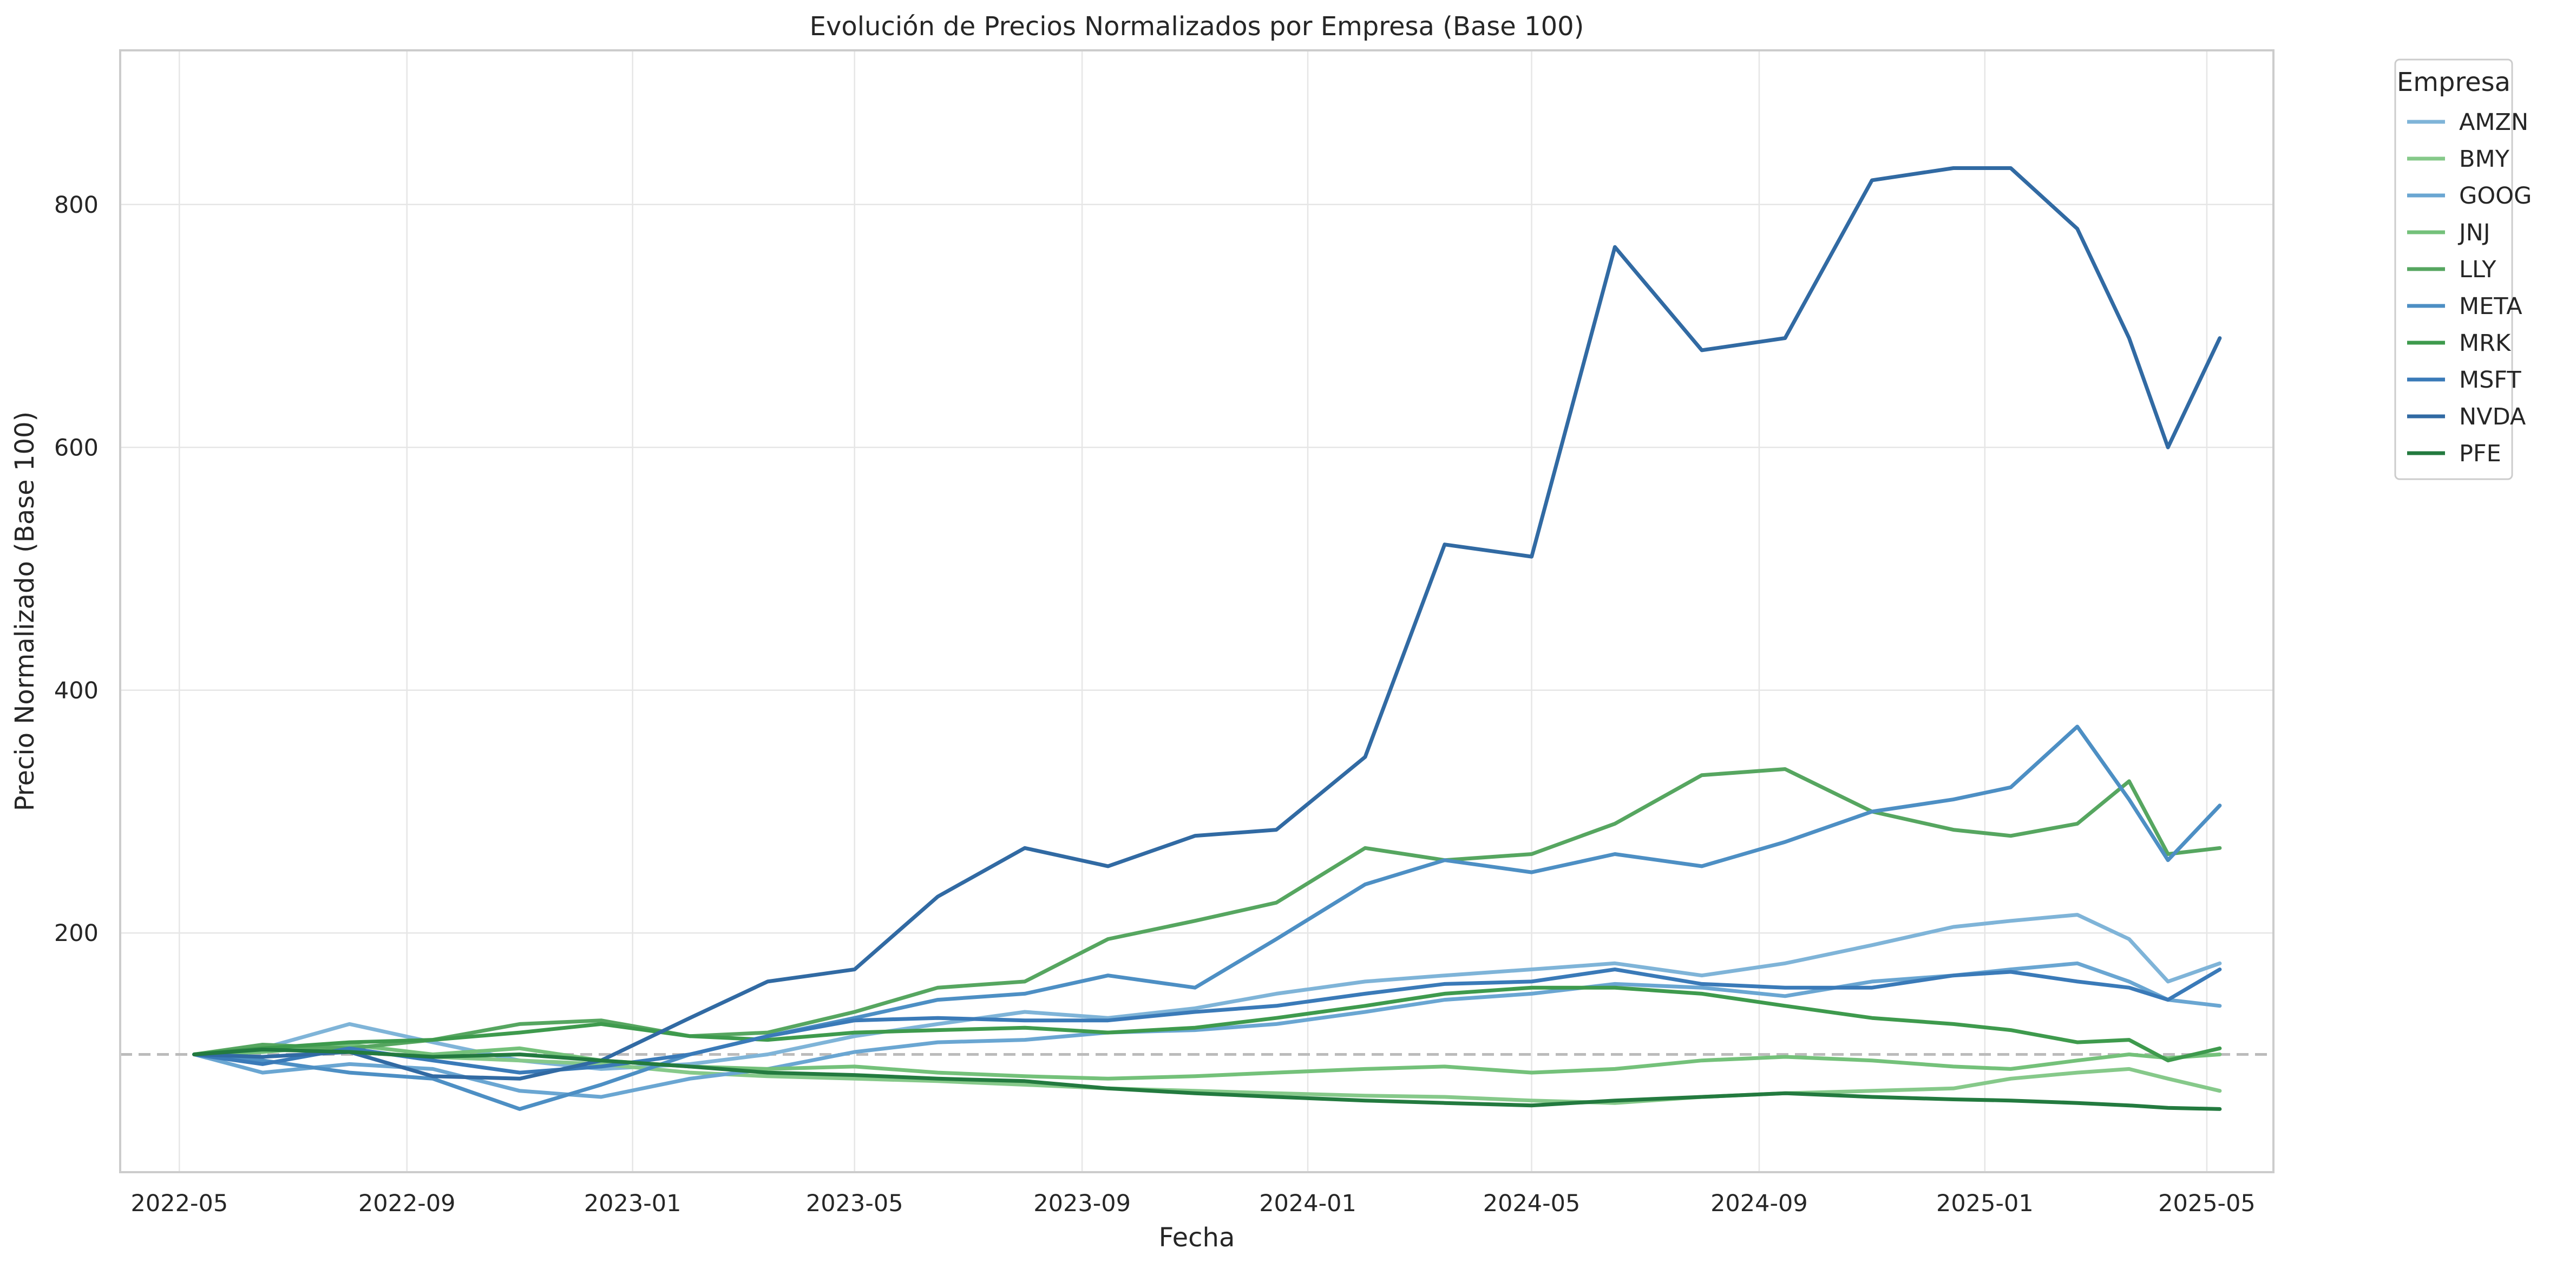 This screenshot has height=1268, width=2576. I want to click on series-line-msft, so click(1207, 1022).